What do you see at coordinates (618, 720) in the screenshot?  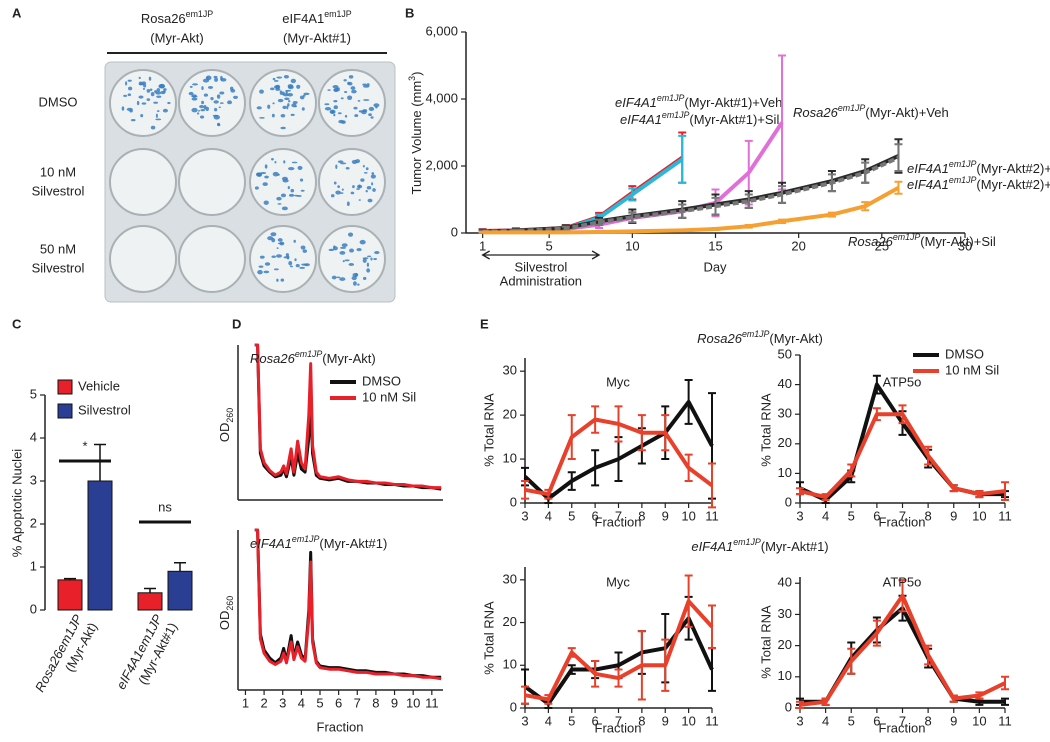 I see `x-tick-label: 7` at bounding box center [618, 720].